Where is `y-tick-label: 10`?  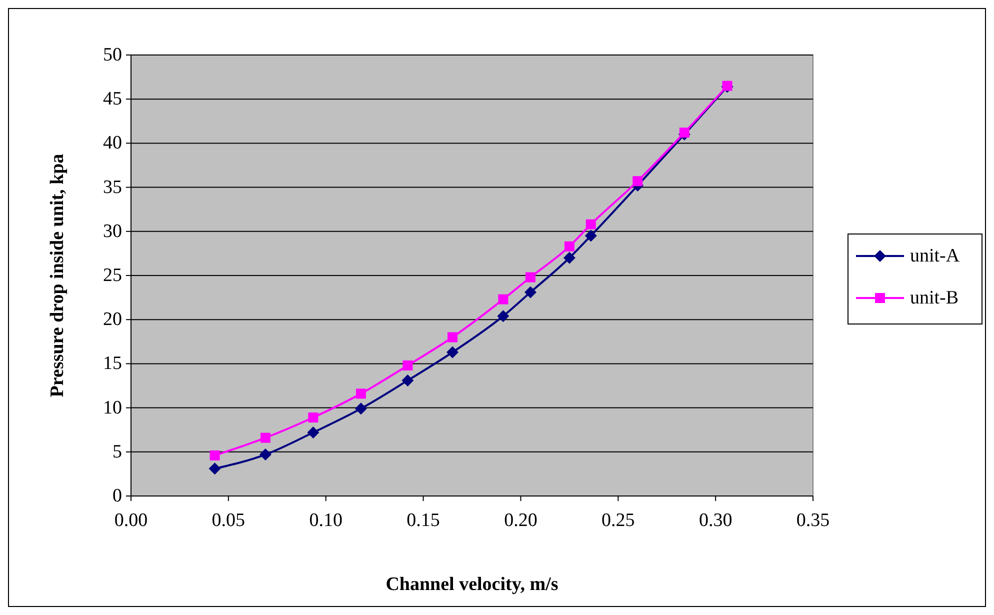
y-tick-label: 10 is located at coordinates (112, 407).